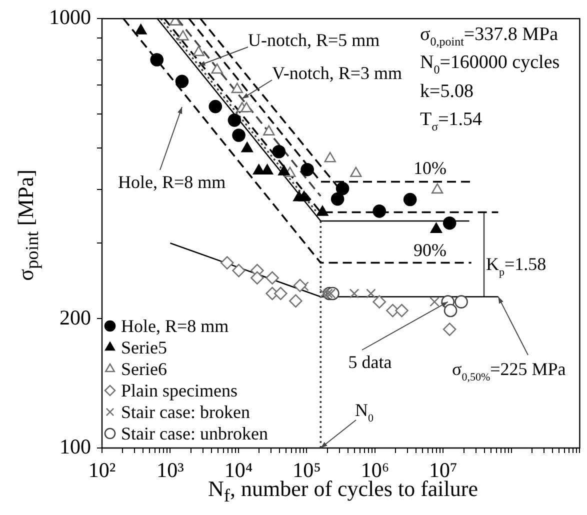  What do you see at coordinates (370, 362) in the screenshot?
I see `annotation: 5 data` at bounding box center [370, 362].